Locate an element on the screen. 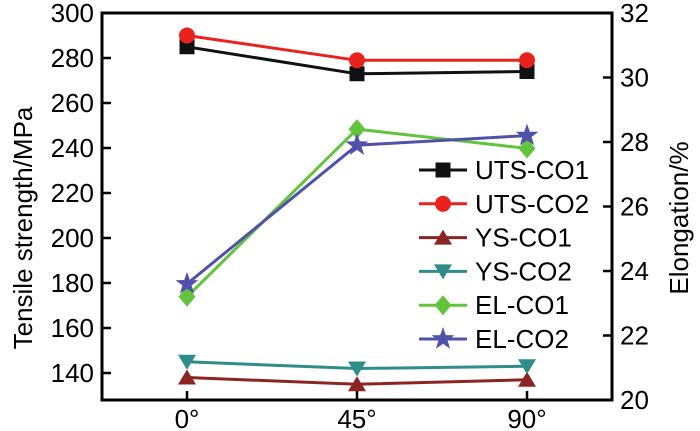 The height and width of the screenshot is (431, 700). left-axis-tick-label: 240 is located at coordinates (72, 148).